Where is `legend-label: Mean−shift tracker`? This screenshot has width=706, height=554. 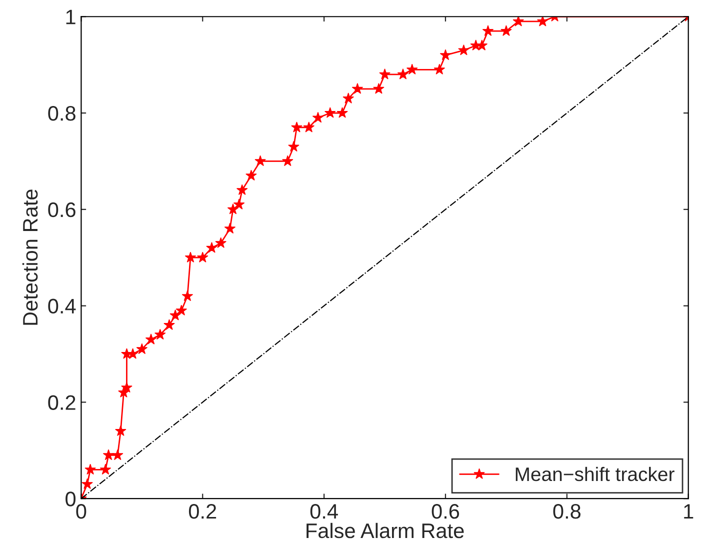
legend-label: Mean−shift tracker is located at coordinates (595, 474).